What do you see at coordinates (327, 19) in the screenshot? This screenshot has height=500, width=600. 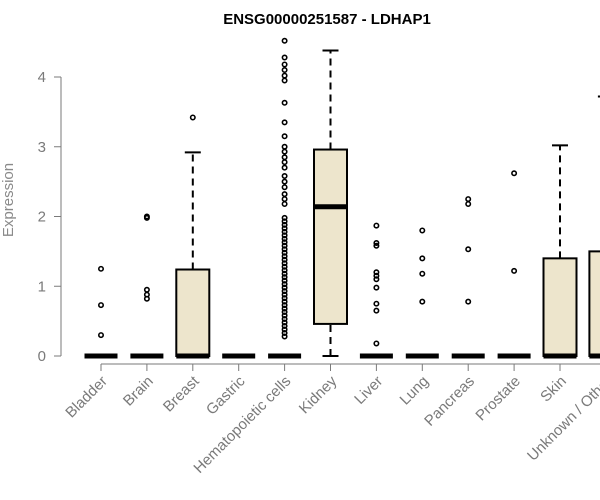 I see `chart-title: ENSG00000251587 - LDHAP1` at bounding box center [327, 19].